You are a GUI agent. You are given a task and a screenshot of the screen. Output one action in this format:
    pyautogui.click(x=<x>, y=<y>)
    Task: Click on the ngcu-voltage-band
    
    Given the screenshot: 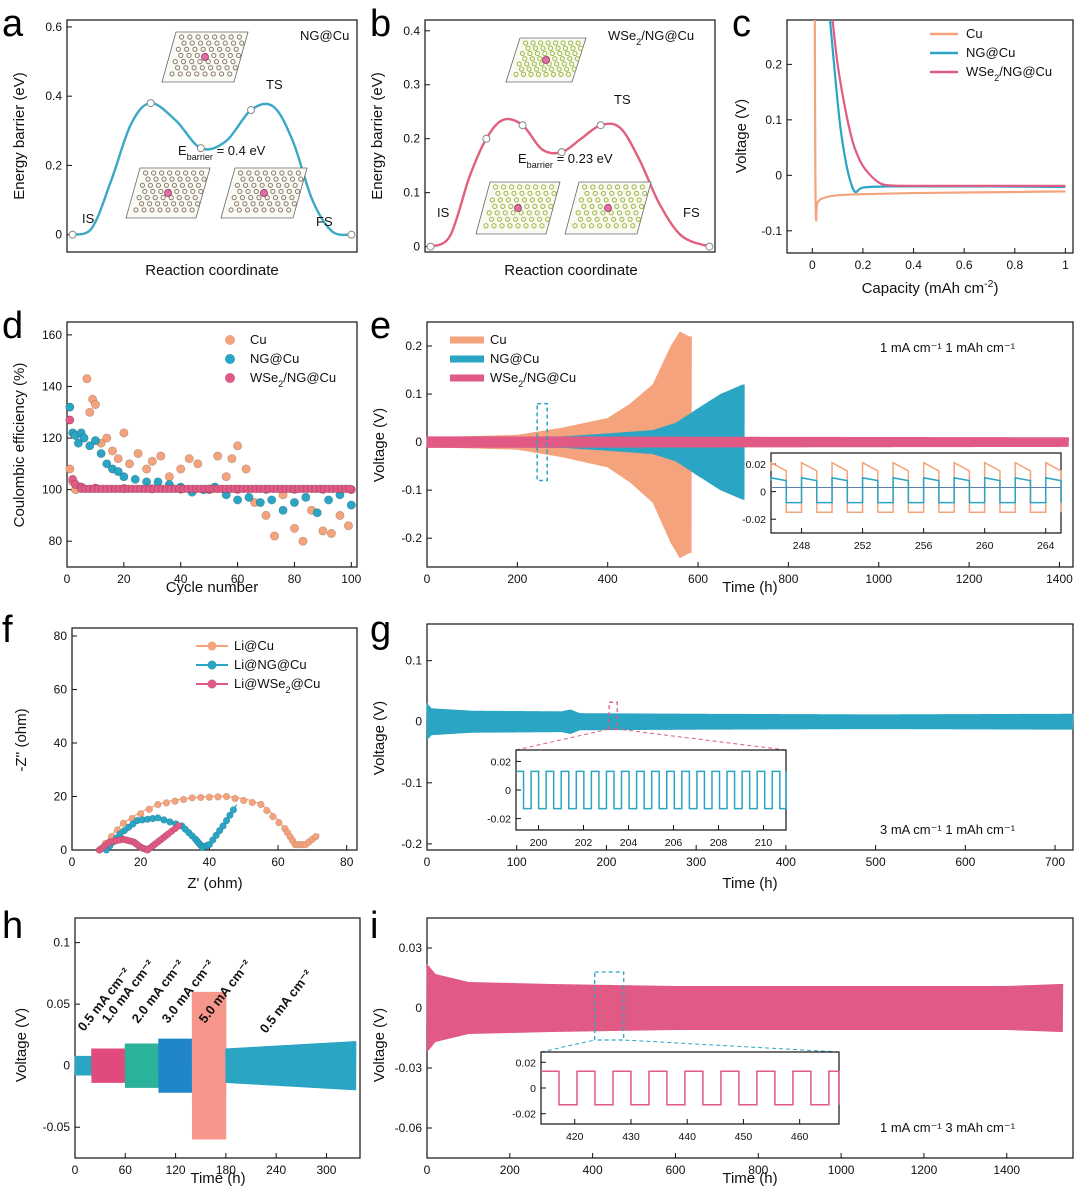 What is the action you would take?
    pyautogui.click(x=750, y=721)
    